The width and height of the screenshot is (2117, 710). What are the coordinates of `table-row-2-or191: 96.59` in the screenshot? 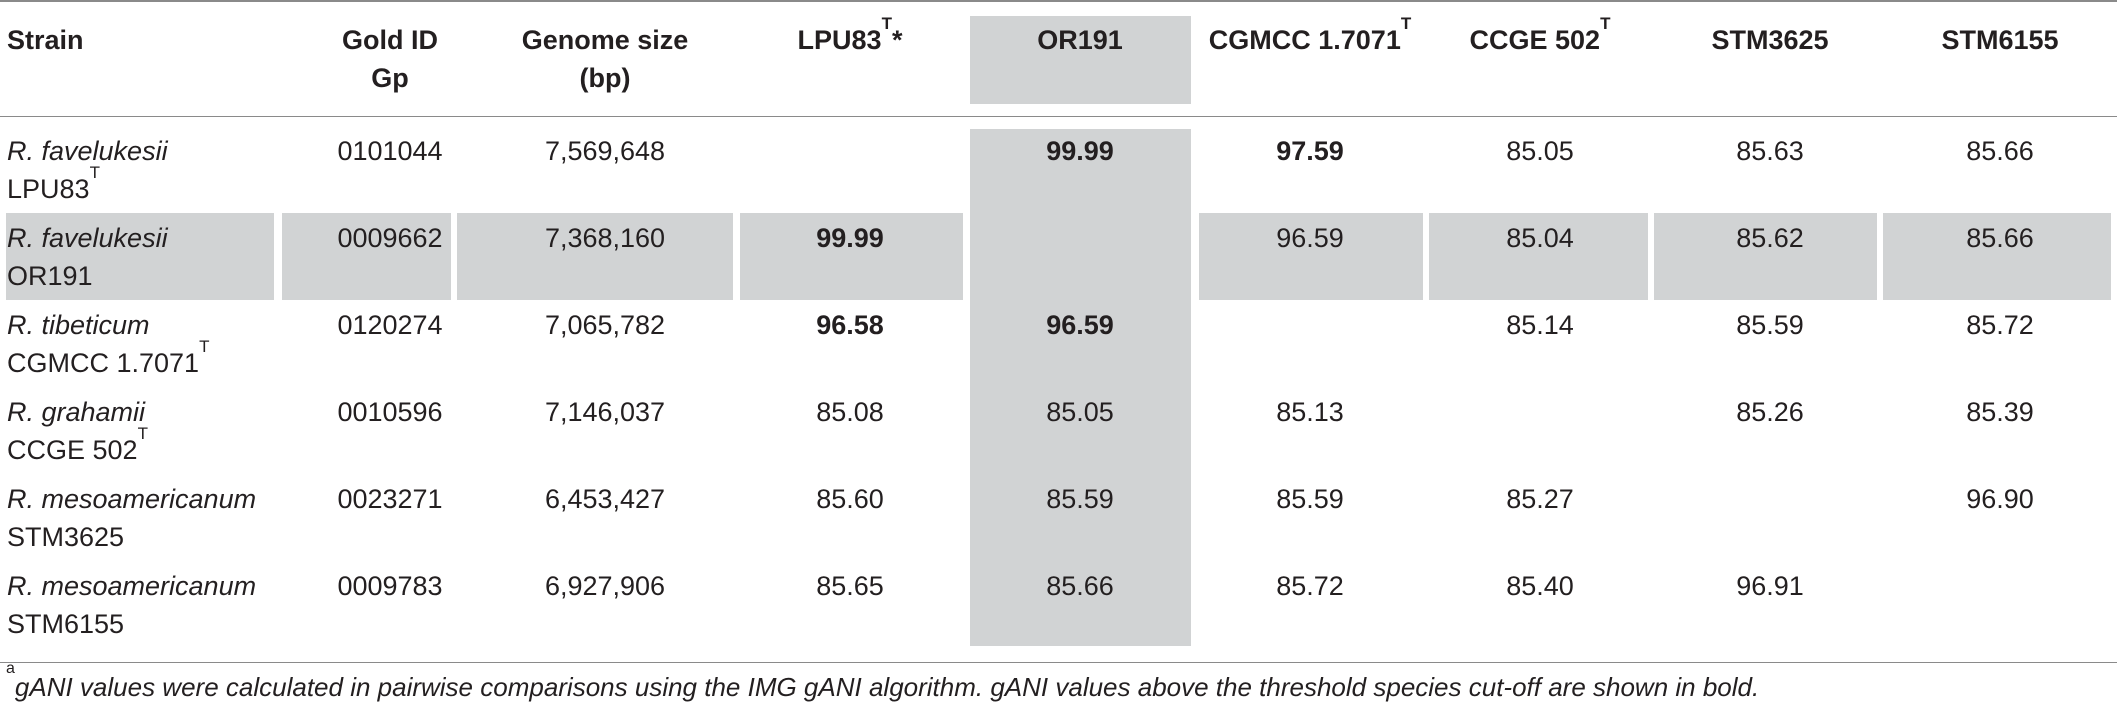 It's located at (1080, 325).